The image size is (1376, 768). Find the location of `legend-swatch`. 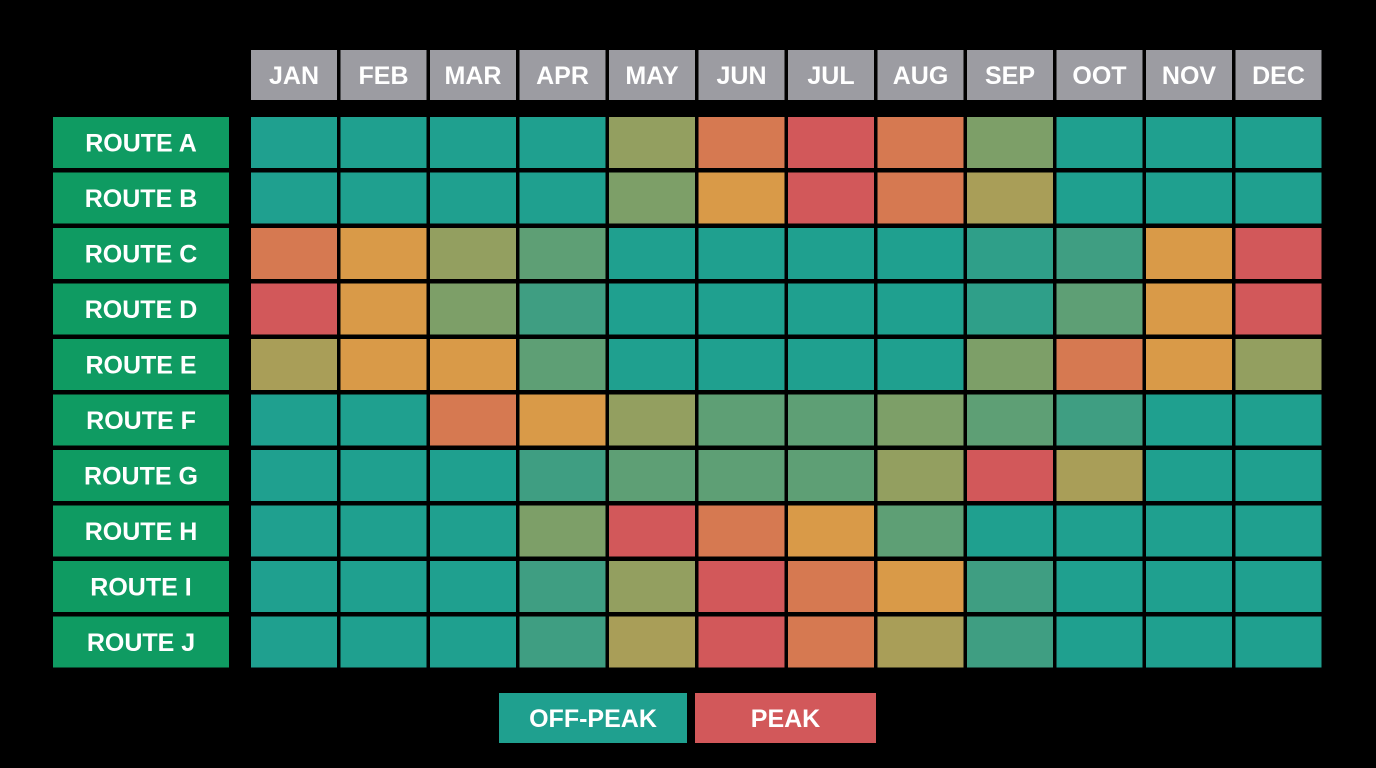

legend-swatch is located at coordinates (593, 718).